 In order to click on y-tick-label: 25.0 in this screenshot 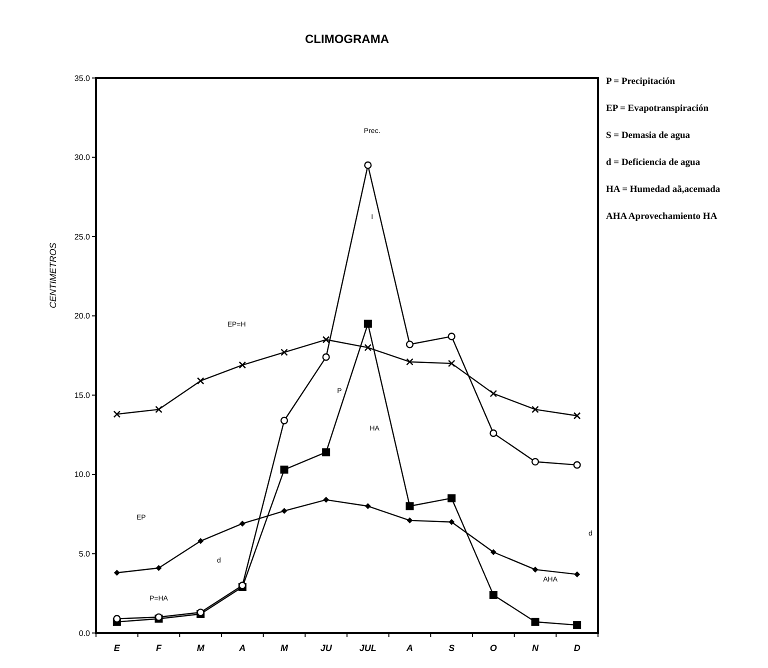, I will do `click(82, 237)`.